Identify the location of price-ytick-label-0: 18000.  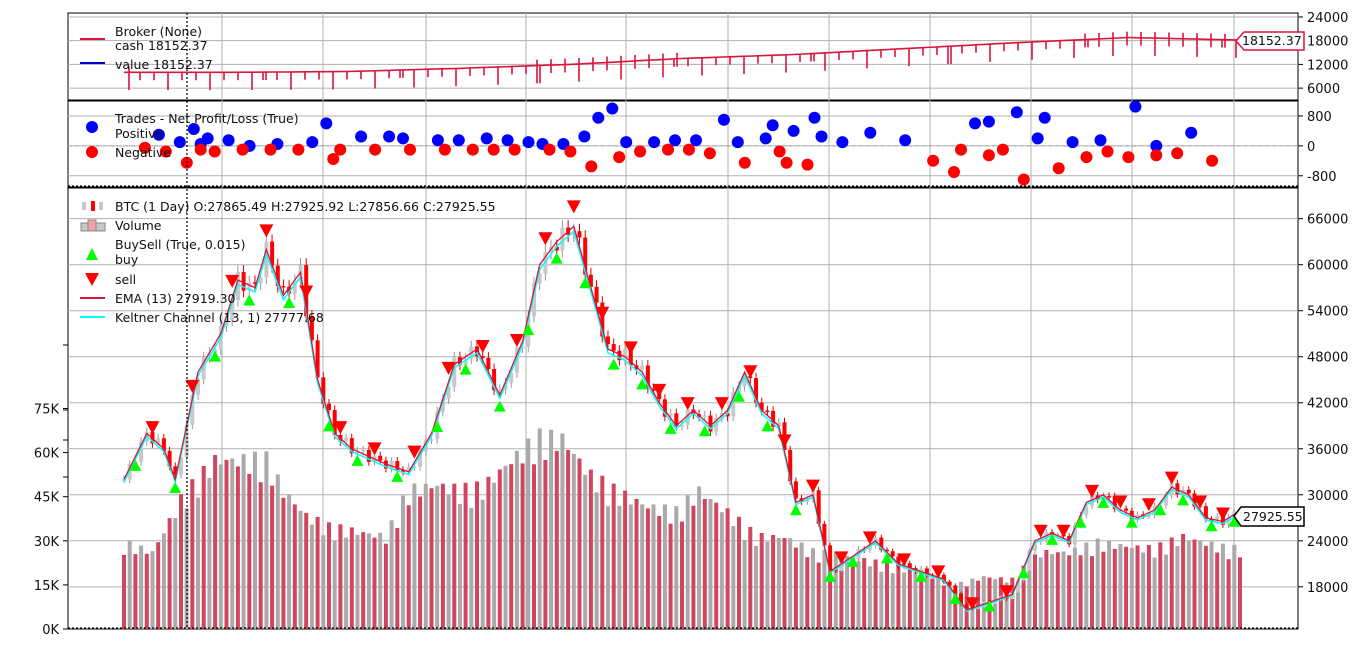
(1327, 588).